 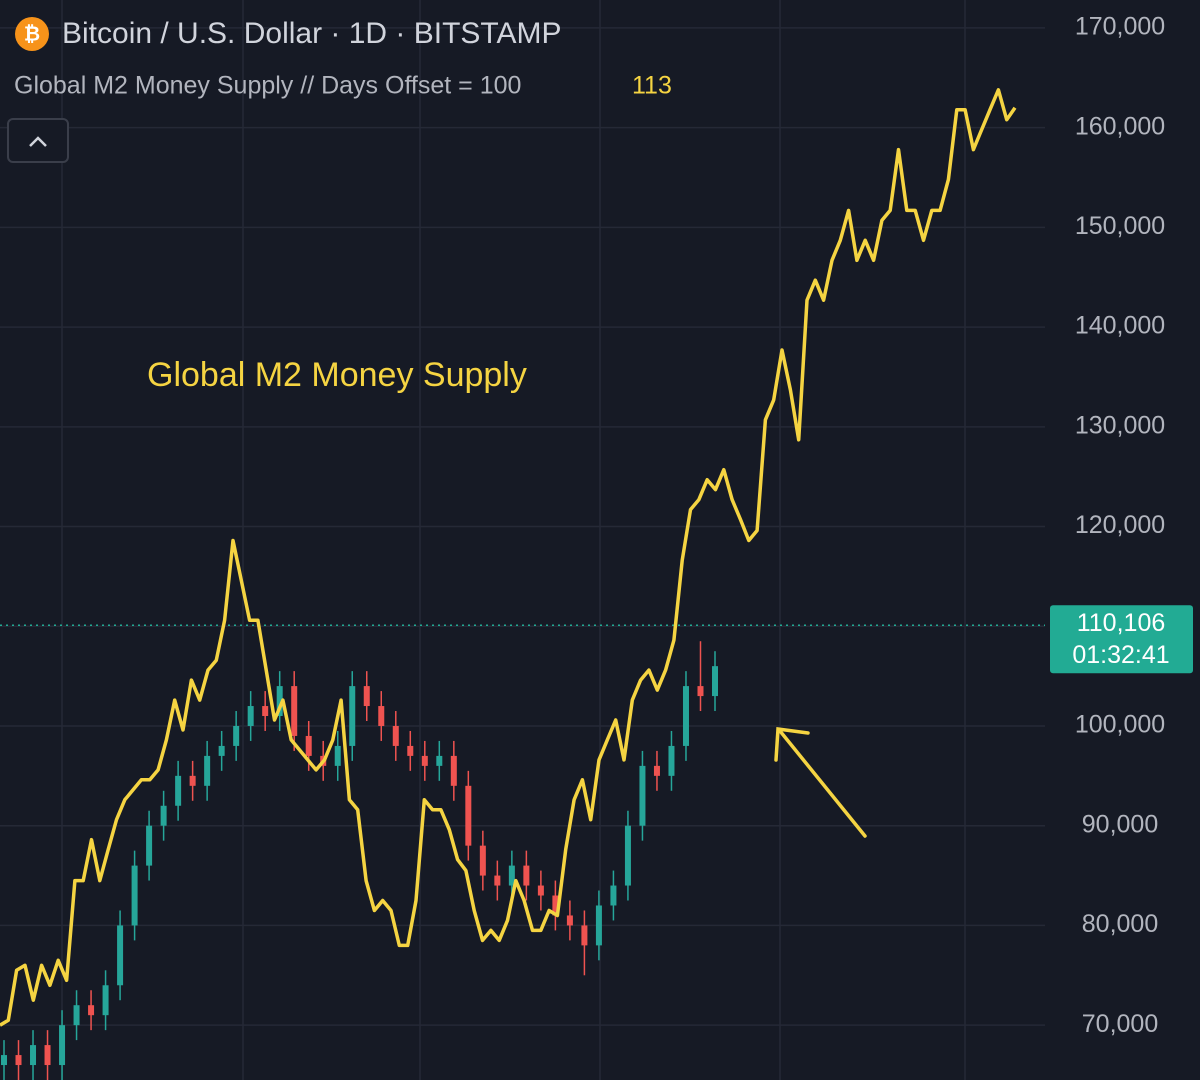 What do you see at coordinates (1120, 226) in the screenshot?
I see `y-tick-label: 150,000` at bounding box center [1120, 226].